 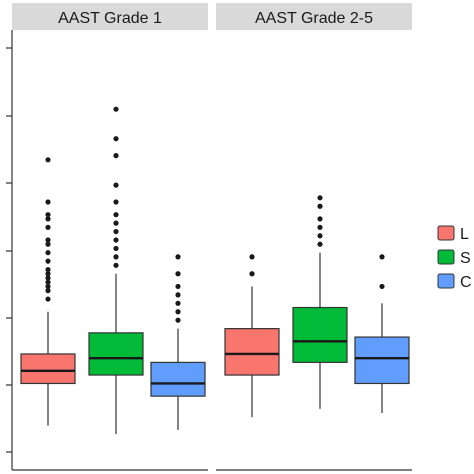 I want to click on legend-key-s, so click(x=446, y=257).